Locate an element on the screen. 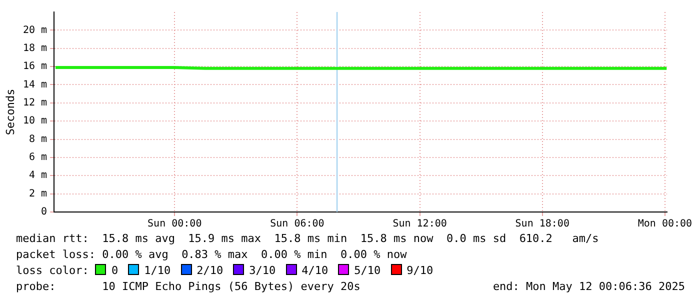 This screenshot has height=297, width=697. text: packet loss: 0.00 % avg 0.83 % max 0.00 % min 0.00 % now is located at coordinates (212, 255).